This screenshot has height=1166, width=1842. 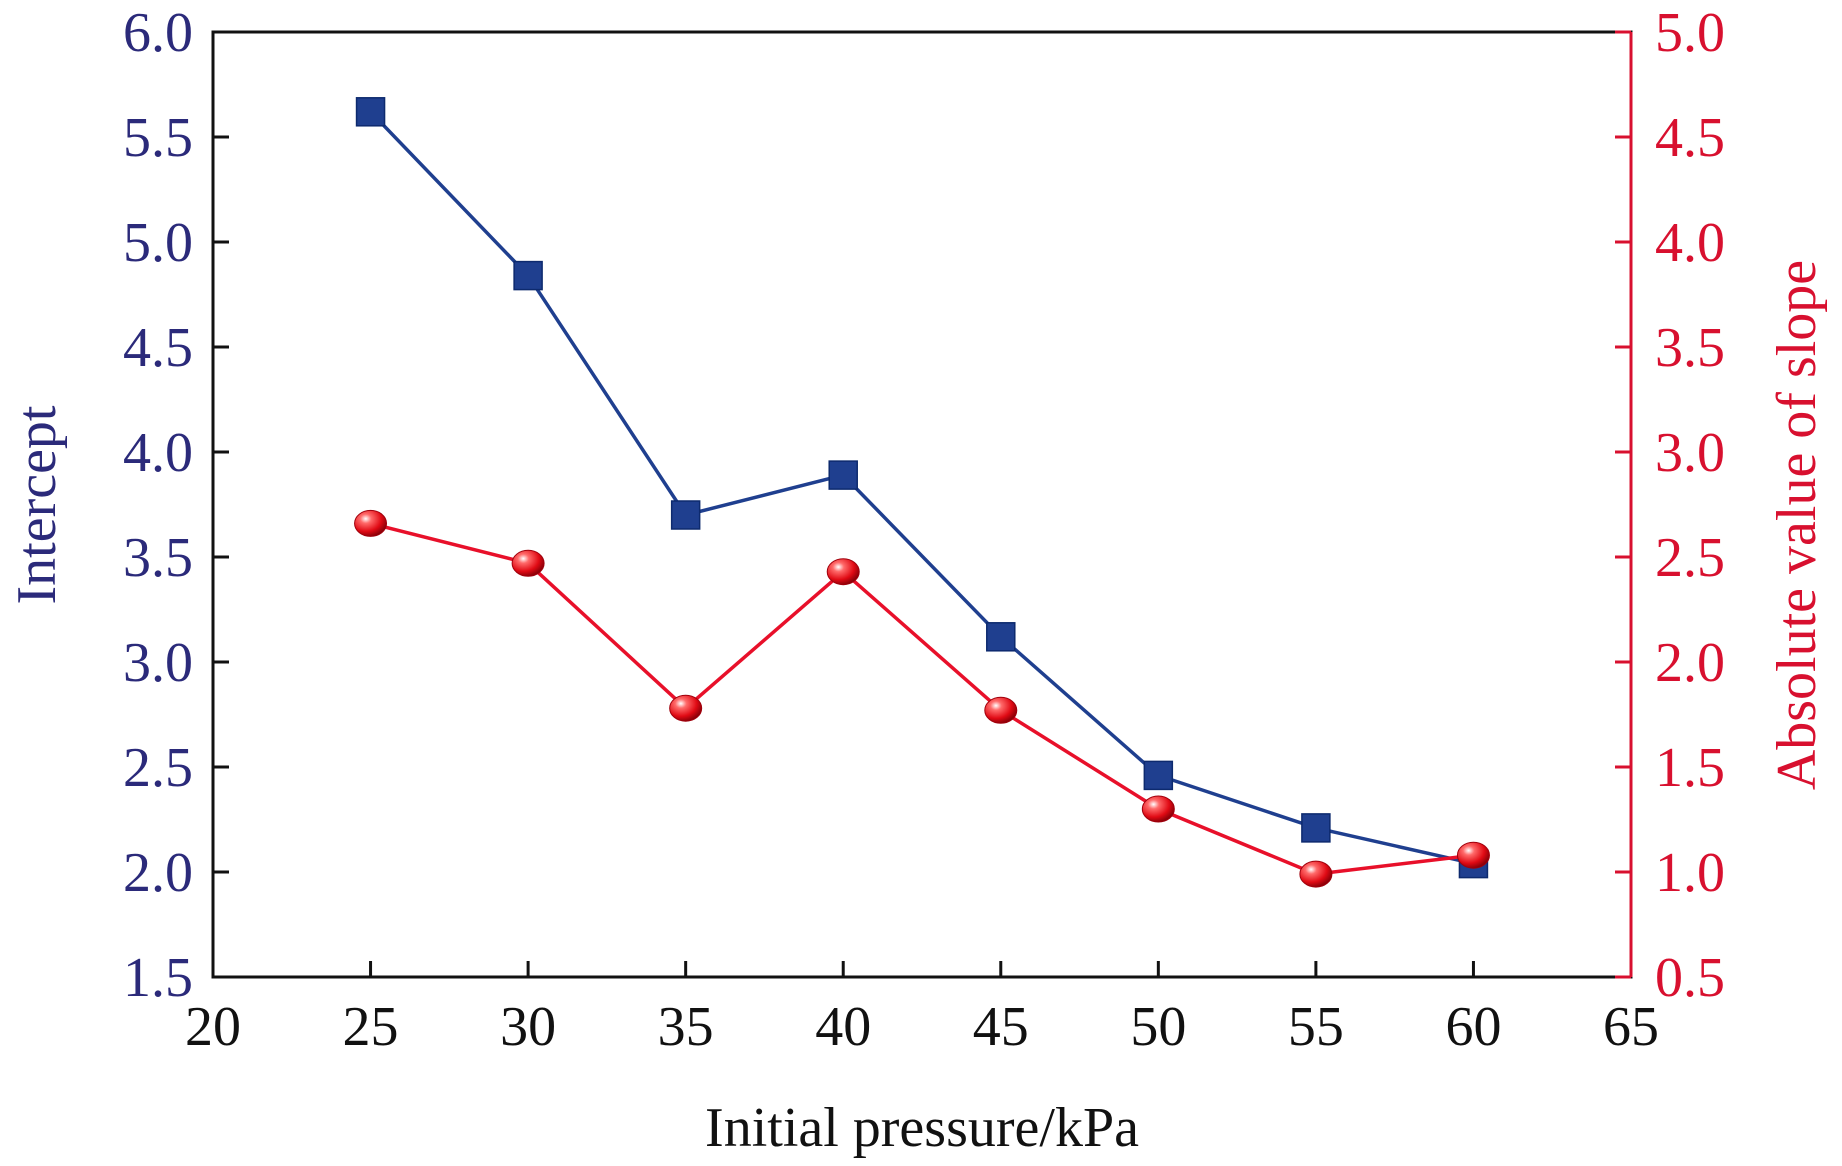 I want to click on y-left-tick-label: 5.5, so click(x=158, y=138).